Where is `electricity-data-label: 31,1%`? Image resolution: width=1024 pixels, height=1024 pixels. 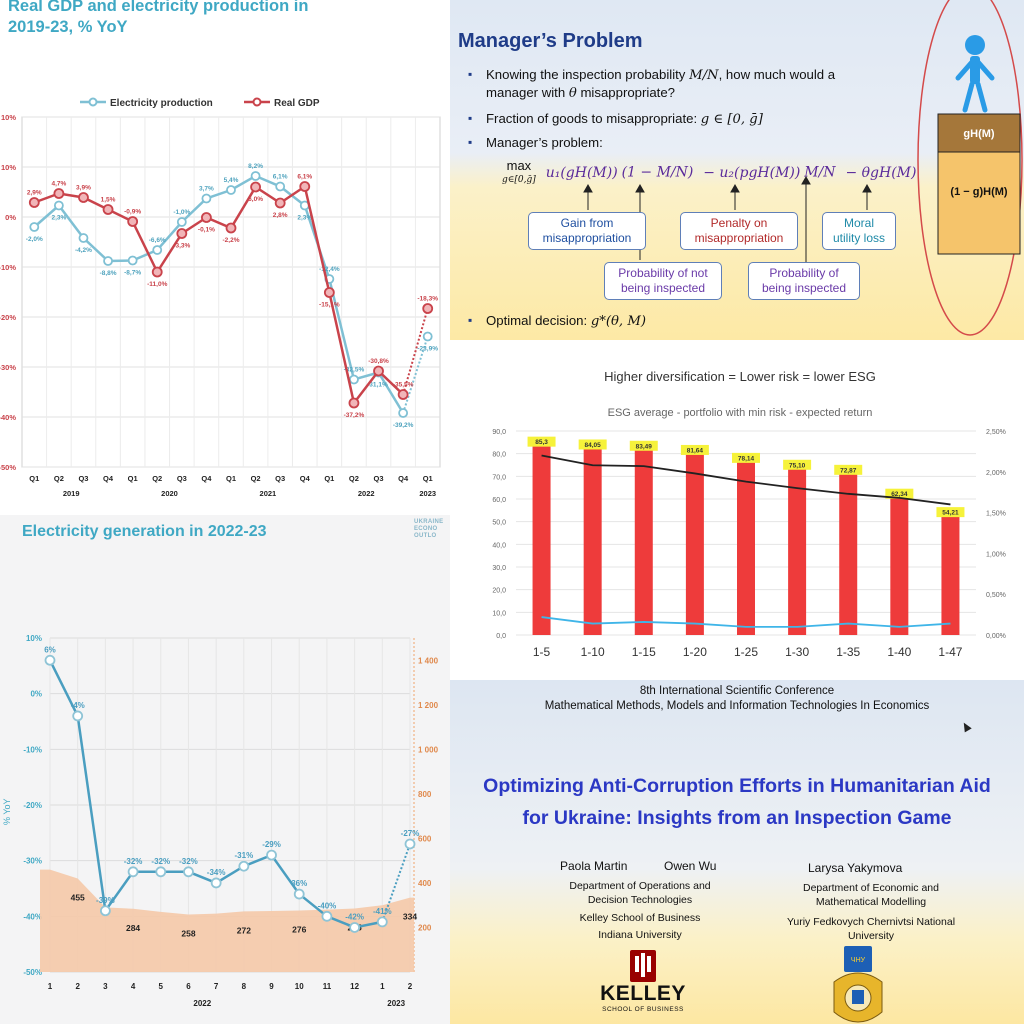 electricity-data-label: 31,1% is located at coordinates (378, 385).